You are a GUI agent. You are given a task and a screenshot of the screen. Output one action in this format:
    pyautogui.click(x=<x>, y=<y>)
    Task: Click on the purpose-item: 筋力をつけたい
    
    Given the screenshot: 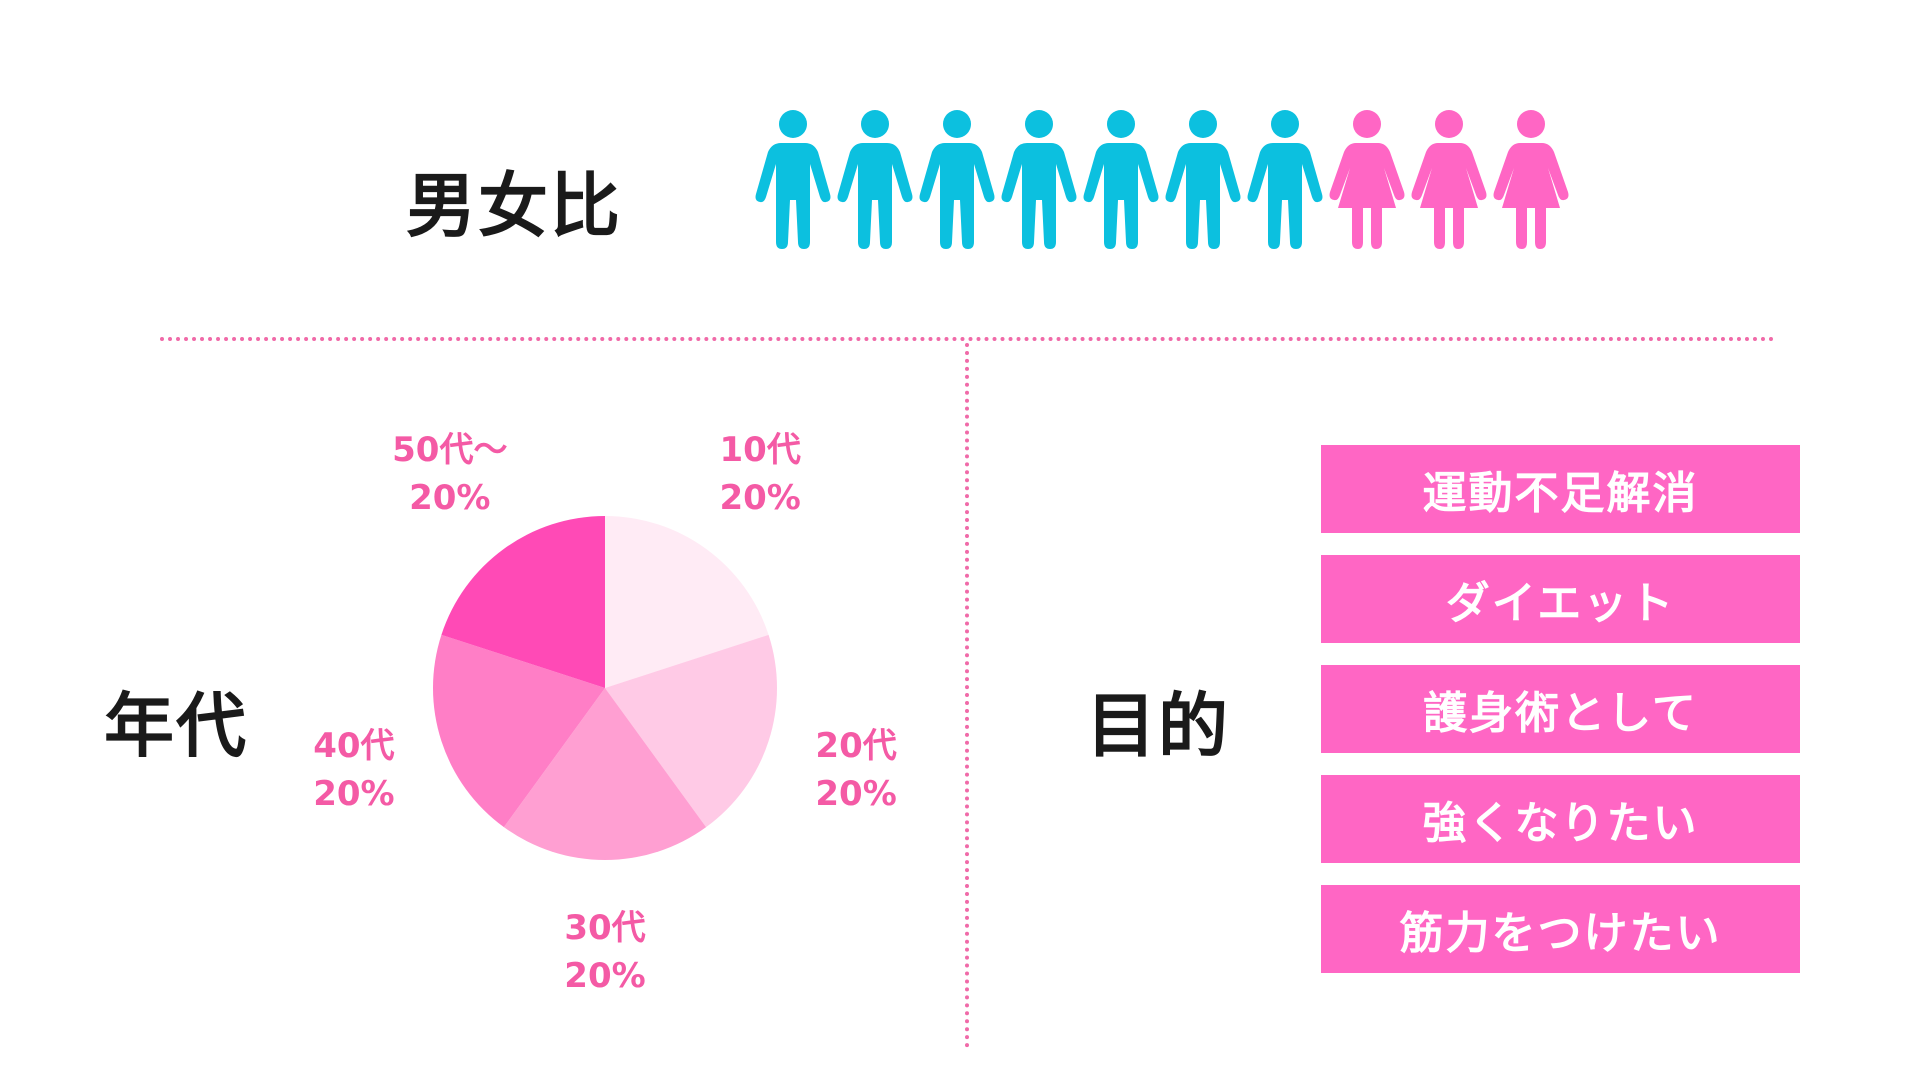 What is the action you would take?
    pyautogui.click(x=1560, y=929)
    